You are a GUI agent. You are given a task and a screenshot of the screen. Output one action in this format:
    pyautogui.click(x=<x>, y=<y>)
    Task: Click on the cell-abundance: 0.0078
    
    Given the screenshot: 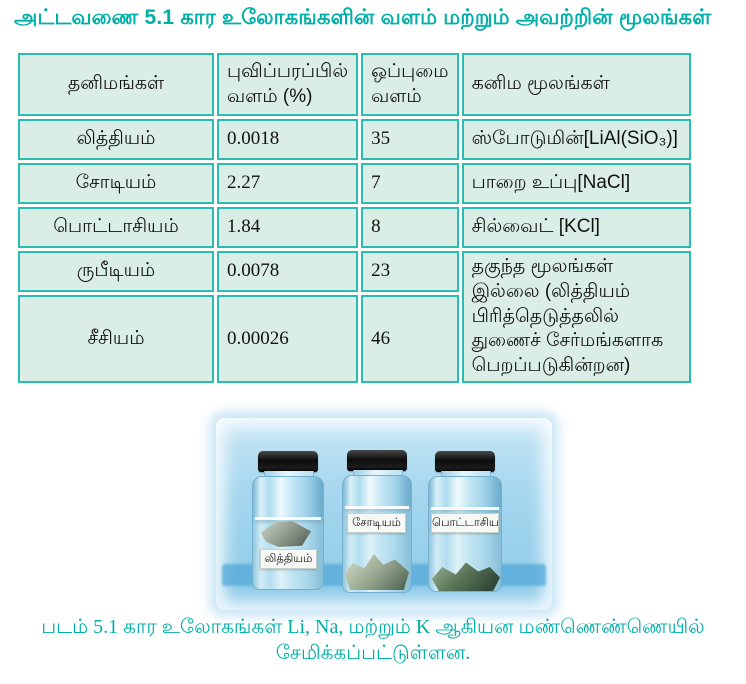 What is the action you would take?
    pyautogui.click(x=288, y=271)
    